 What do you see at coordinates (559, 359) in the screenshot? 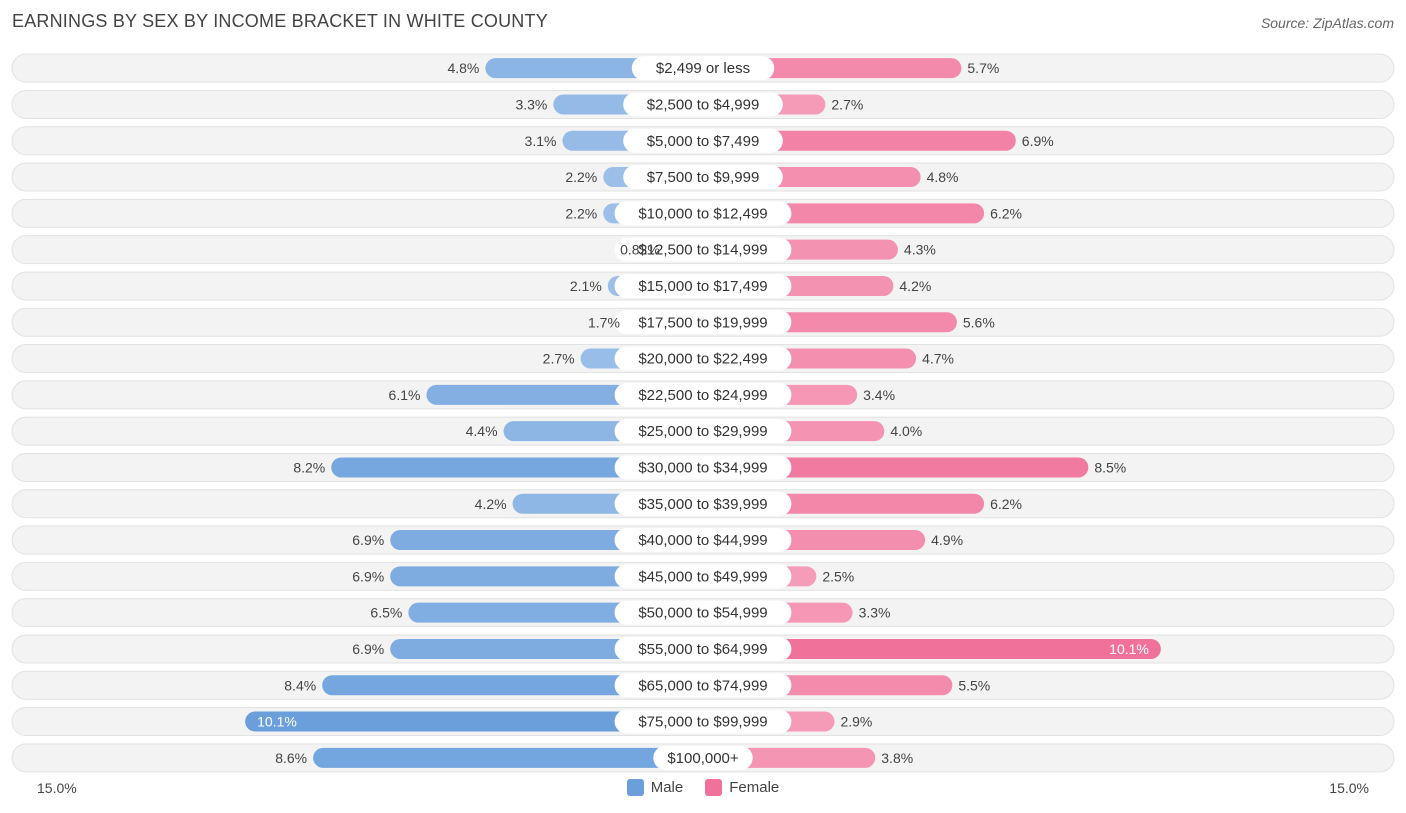
I see `value-label-male: 2.7%` at bounding box center [559, 359].